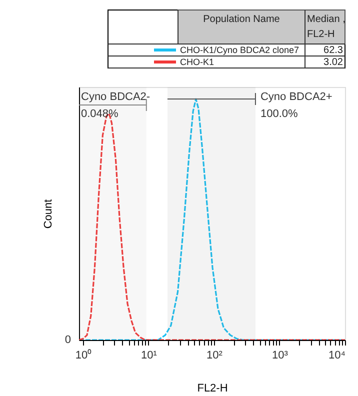 The height and width of the screenshot is (396, 358). Describe the element at coordinates (296, 105) in the screenshot. I see `band-label: Cyno BDCA2+ 100.0%` at that location.